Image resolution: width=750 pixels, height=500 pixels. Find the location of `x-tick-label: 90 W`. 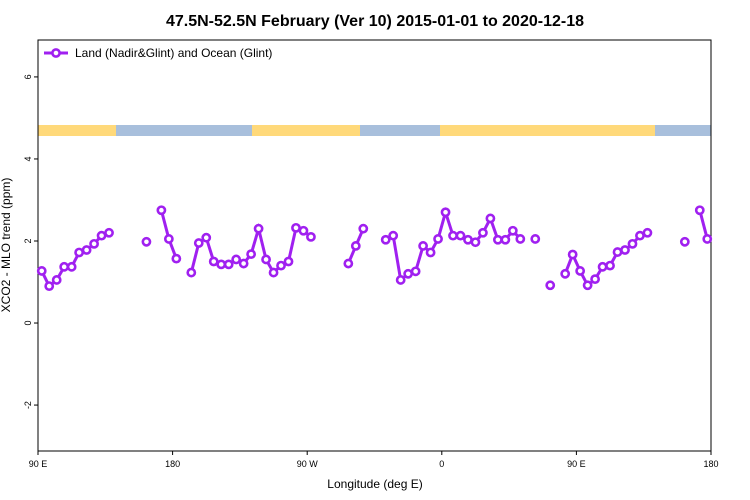

x-tick-label: 90 W is located at coordinates (308, 464).